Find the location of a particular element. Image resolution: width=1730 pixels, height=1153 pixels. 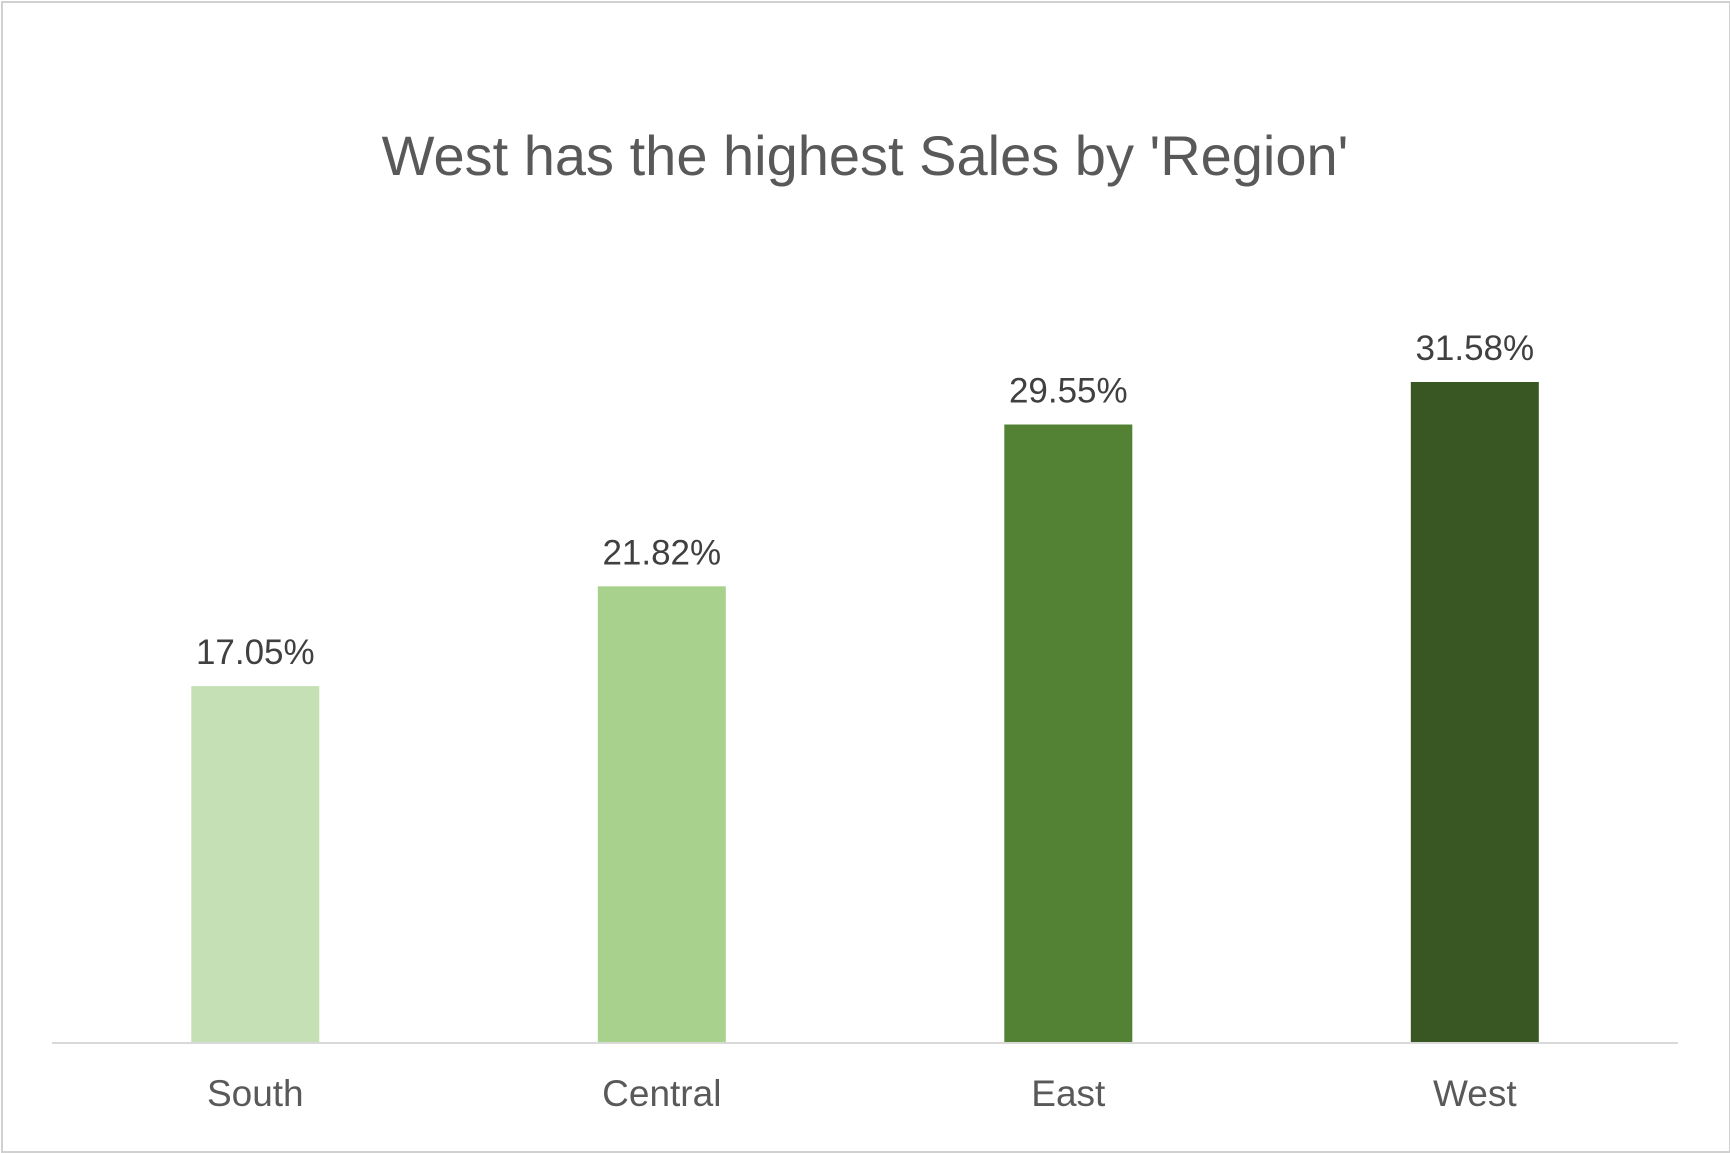

category-label-west: West is located at coordinates (1475, 1093).